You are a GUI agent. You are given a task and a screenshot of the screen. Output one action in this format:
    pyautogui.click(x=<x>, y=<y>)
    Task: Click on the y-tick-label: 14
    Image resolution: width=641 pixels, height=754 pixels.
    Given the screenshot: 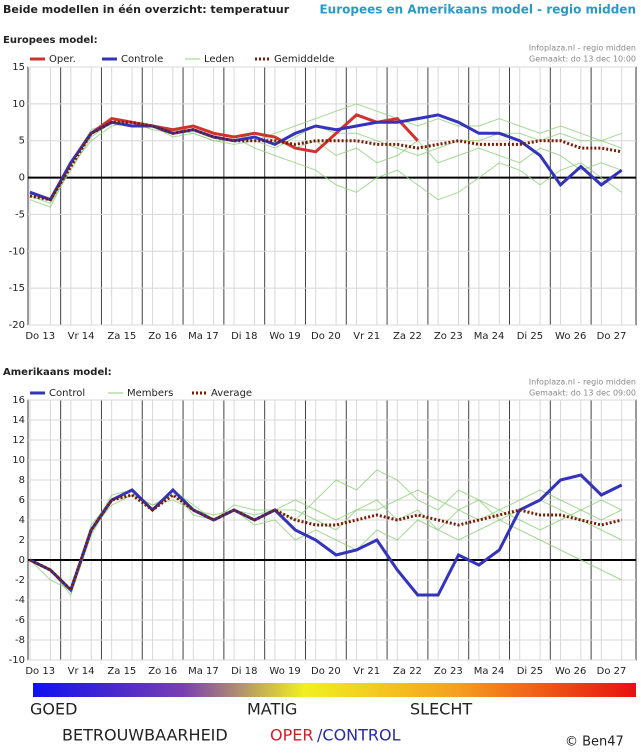 What is the action you would take?
    pyautogui.click(x=18, y=420)
    